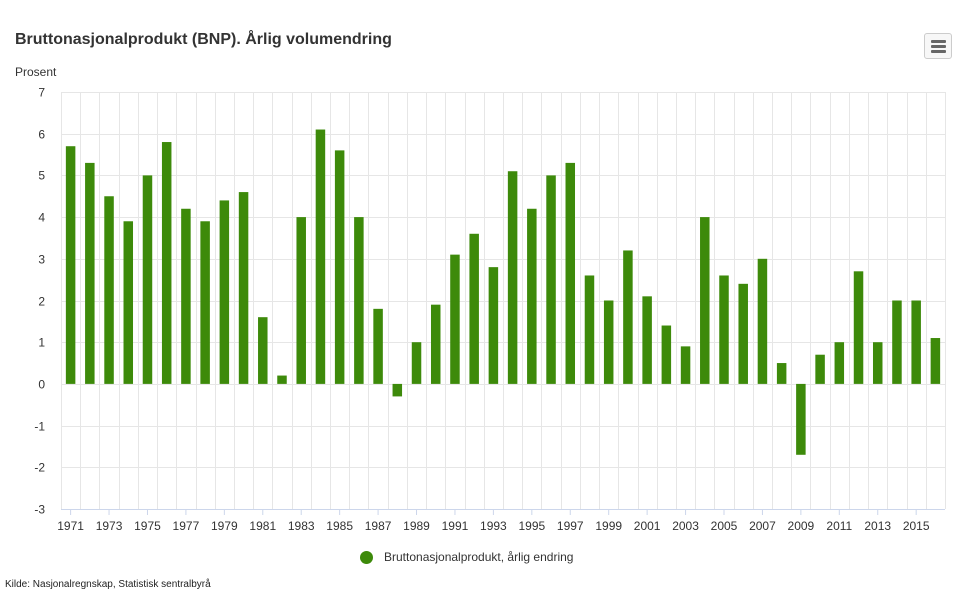  I want to click on legend-item: Bruttonasjonalprodukt, årlig endring, so click(466, 557).